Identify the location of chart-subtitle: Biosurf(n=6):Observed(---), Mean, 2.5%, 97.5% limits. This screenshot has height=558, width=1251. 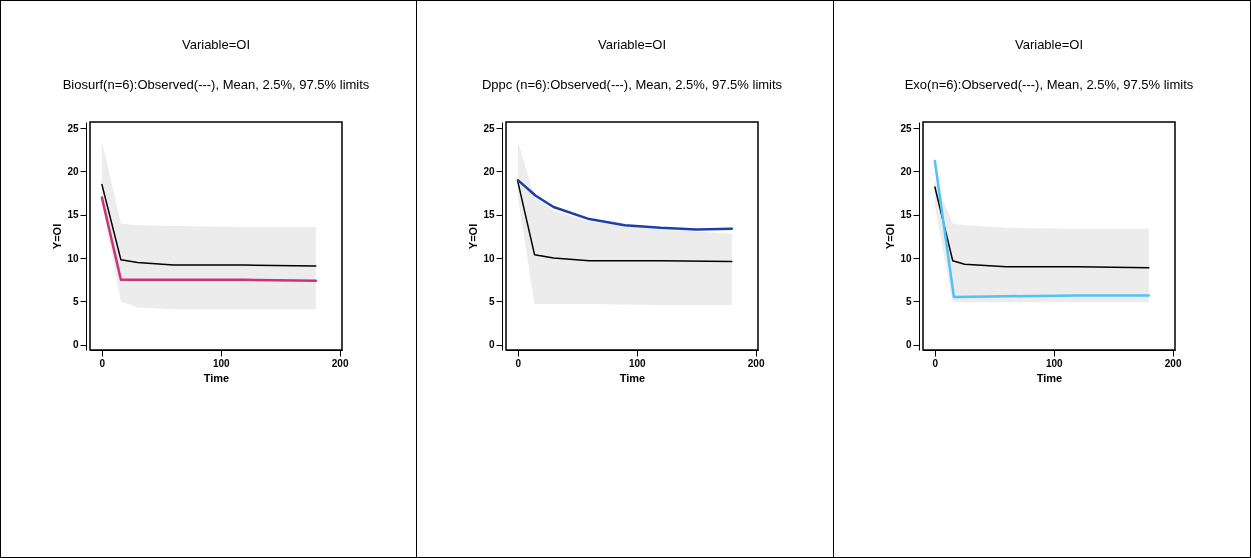
(216, 84).